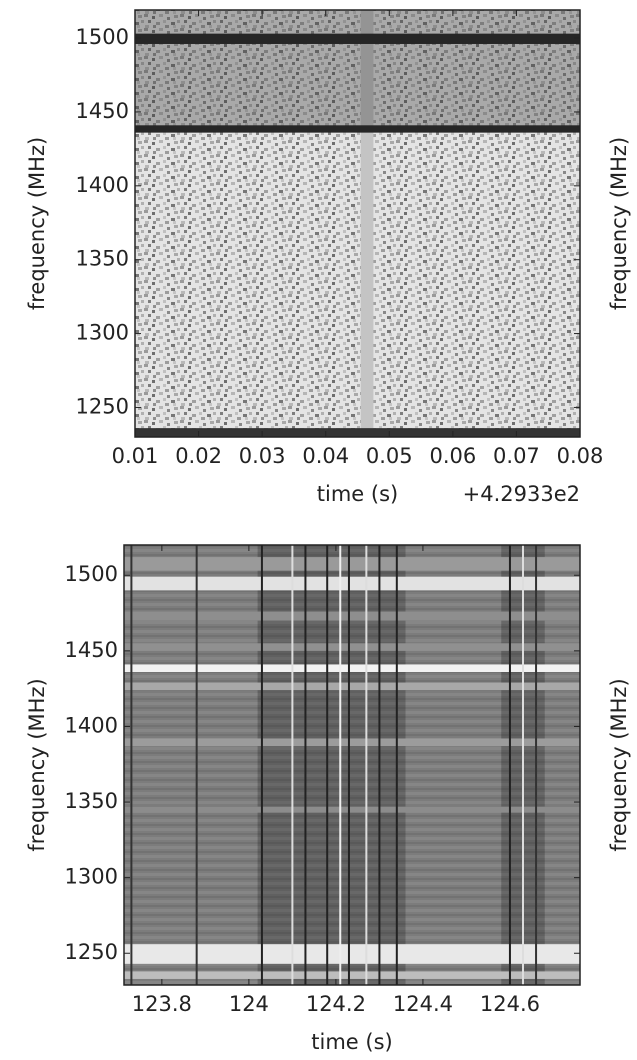 The image size is (637, 1060). I want to click on x-tick-label: 0.05, so click(389, 456).